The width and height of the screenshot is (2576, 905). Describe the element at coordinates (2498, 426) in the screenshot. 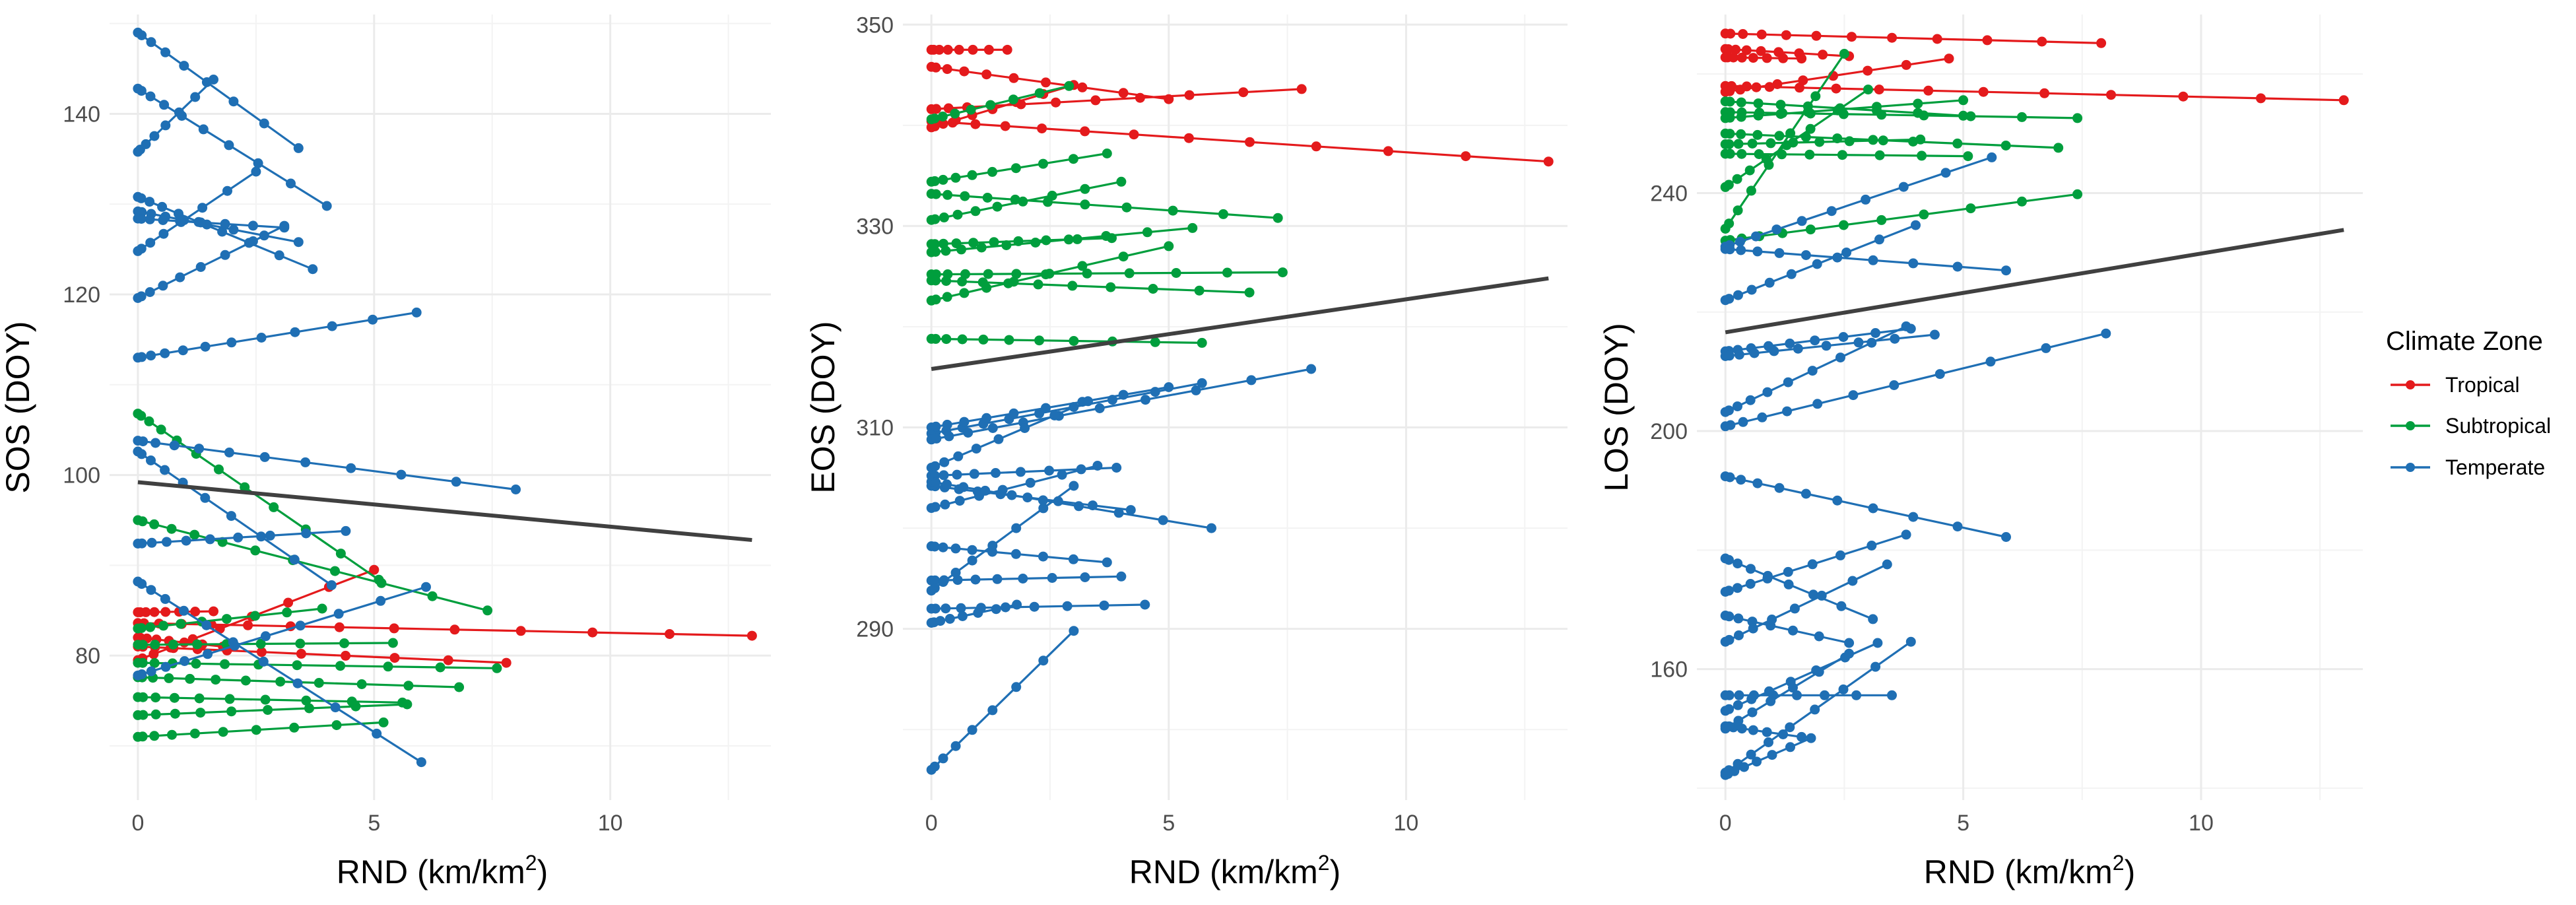

I see `legend-label-subtropical: Subtropical` at that location.